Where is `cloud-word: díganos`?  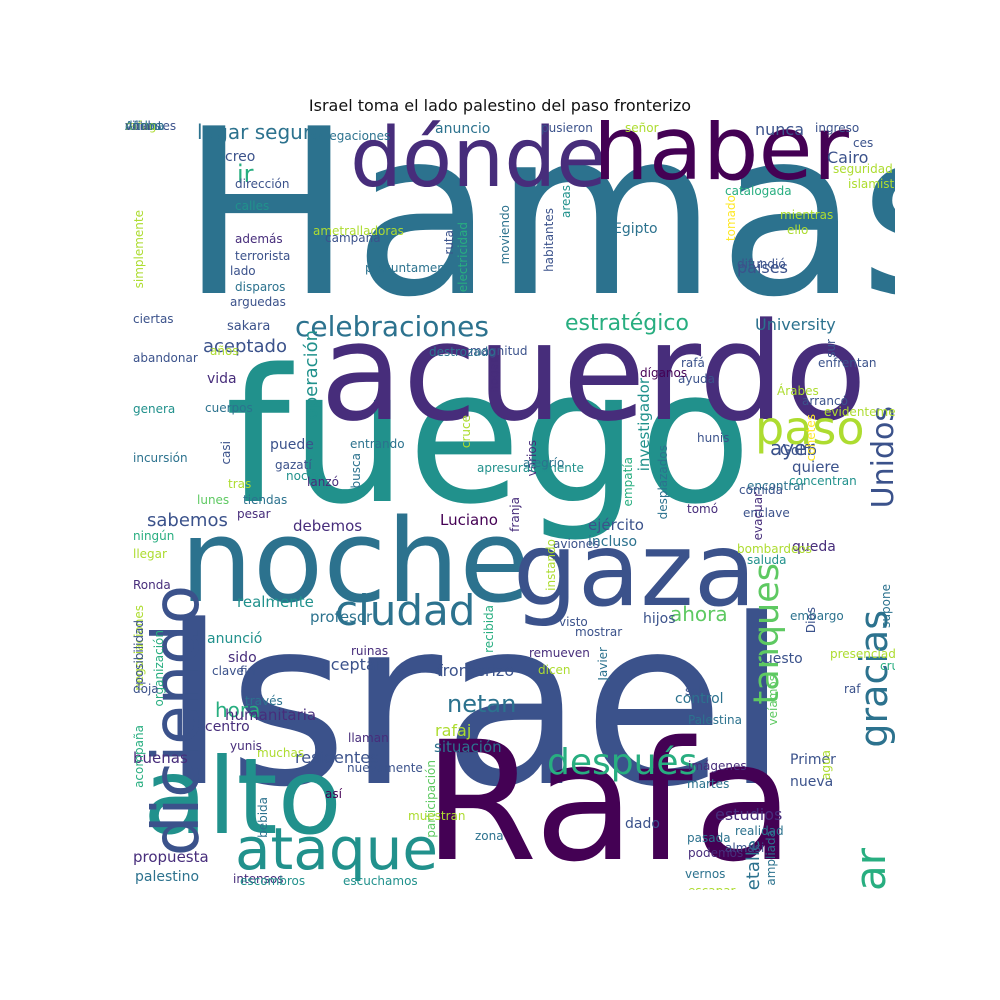 cloud-word: díganos is located at coordinates (664, 373).